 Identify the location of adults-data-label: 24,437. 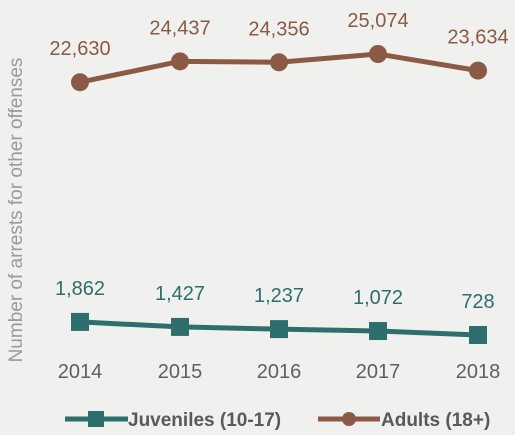
(179, 28).